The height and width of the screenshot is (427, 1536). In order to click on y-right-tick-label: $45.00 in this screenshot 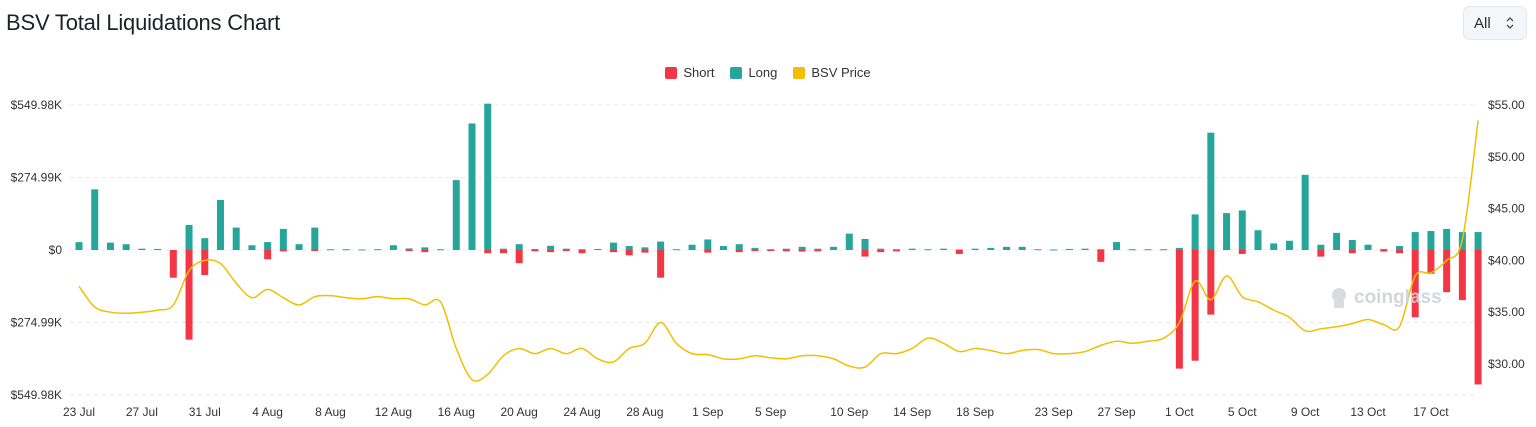, I will do `click(1506, 209)`.